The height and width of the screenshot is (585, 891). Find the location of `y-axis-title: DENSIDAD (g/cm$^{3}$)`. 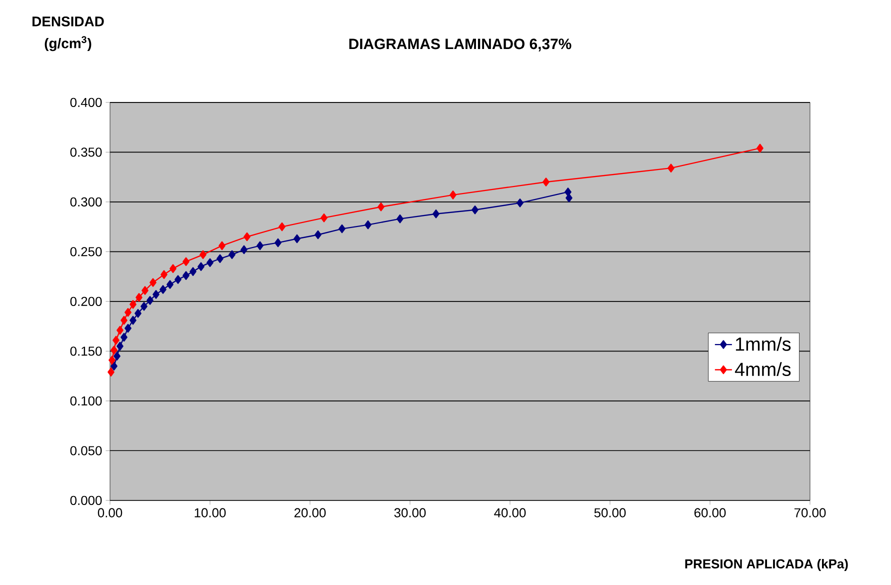

y-axis-title: DENSIDAD (g/cm$^{3}$) is located at coordinates (68, 34).